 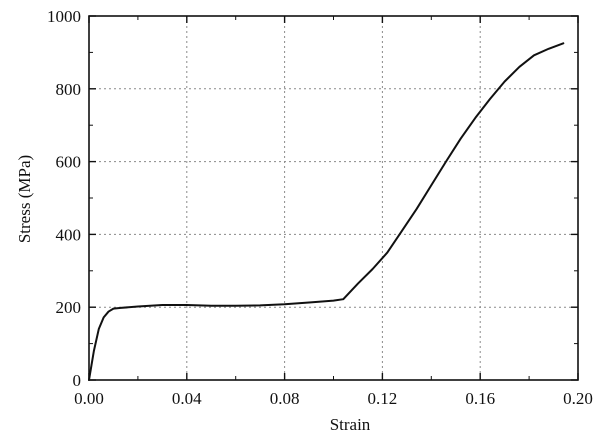 I want to click on y-tick-label: 1000, so click(x=64, y=16).